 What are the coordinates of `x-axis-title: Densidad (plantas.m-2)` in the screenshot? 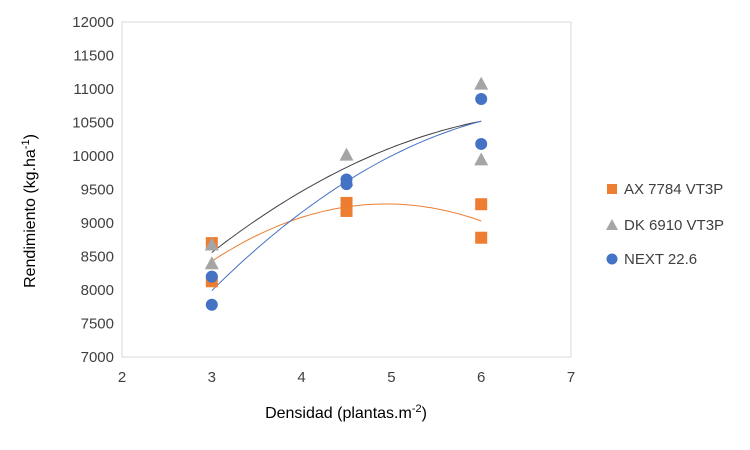 It's located at (346, 412).